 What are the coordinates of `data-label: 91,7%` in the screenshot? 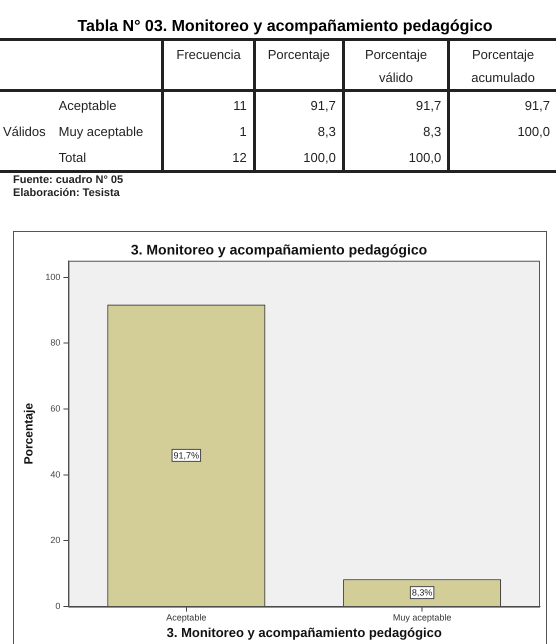 It's located at (187, 455).